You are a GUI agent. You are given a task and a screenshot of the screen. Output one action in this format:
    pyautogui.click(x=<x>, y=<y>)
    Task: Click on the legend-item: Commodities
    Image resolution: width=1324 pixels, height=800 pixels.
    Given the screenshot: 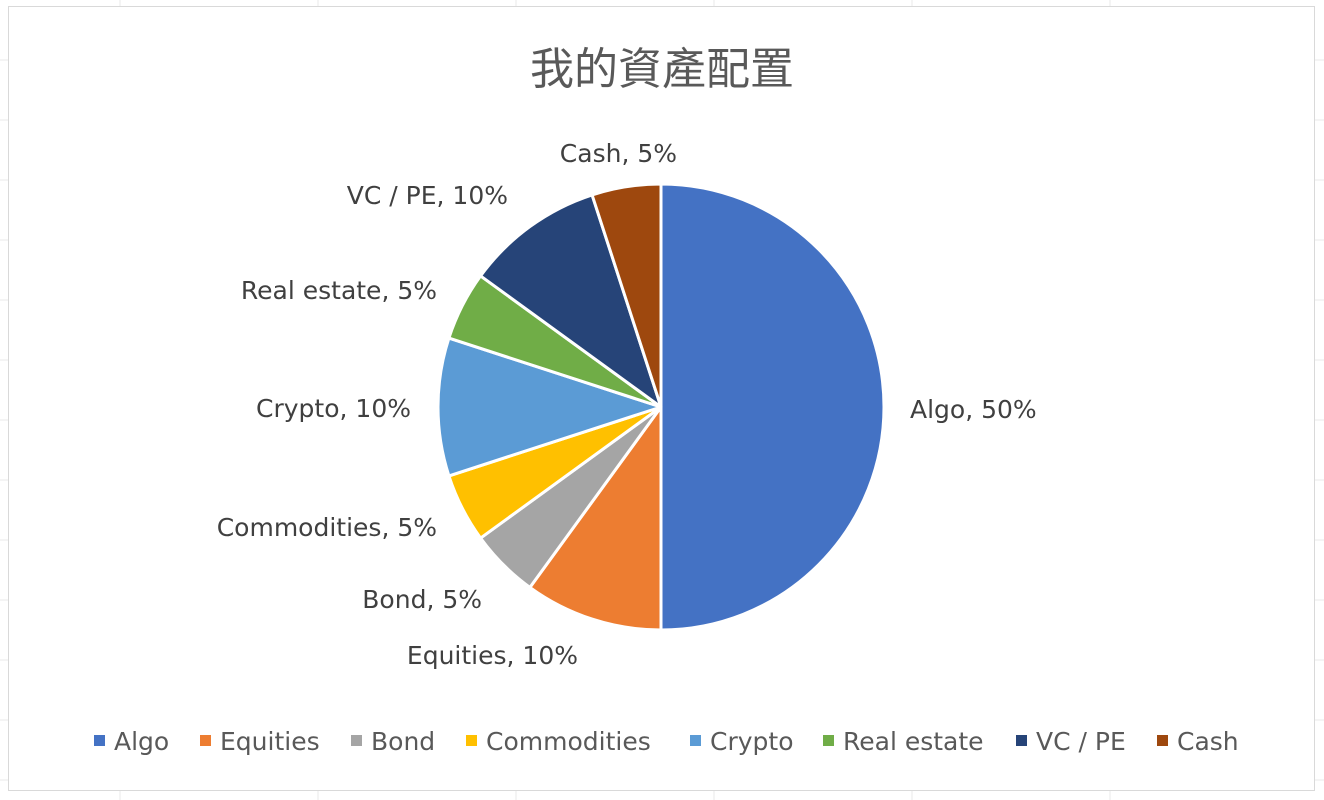 What is the action you would take?
    pyautogui.click(x=558, y=741)
    